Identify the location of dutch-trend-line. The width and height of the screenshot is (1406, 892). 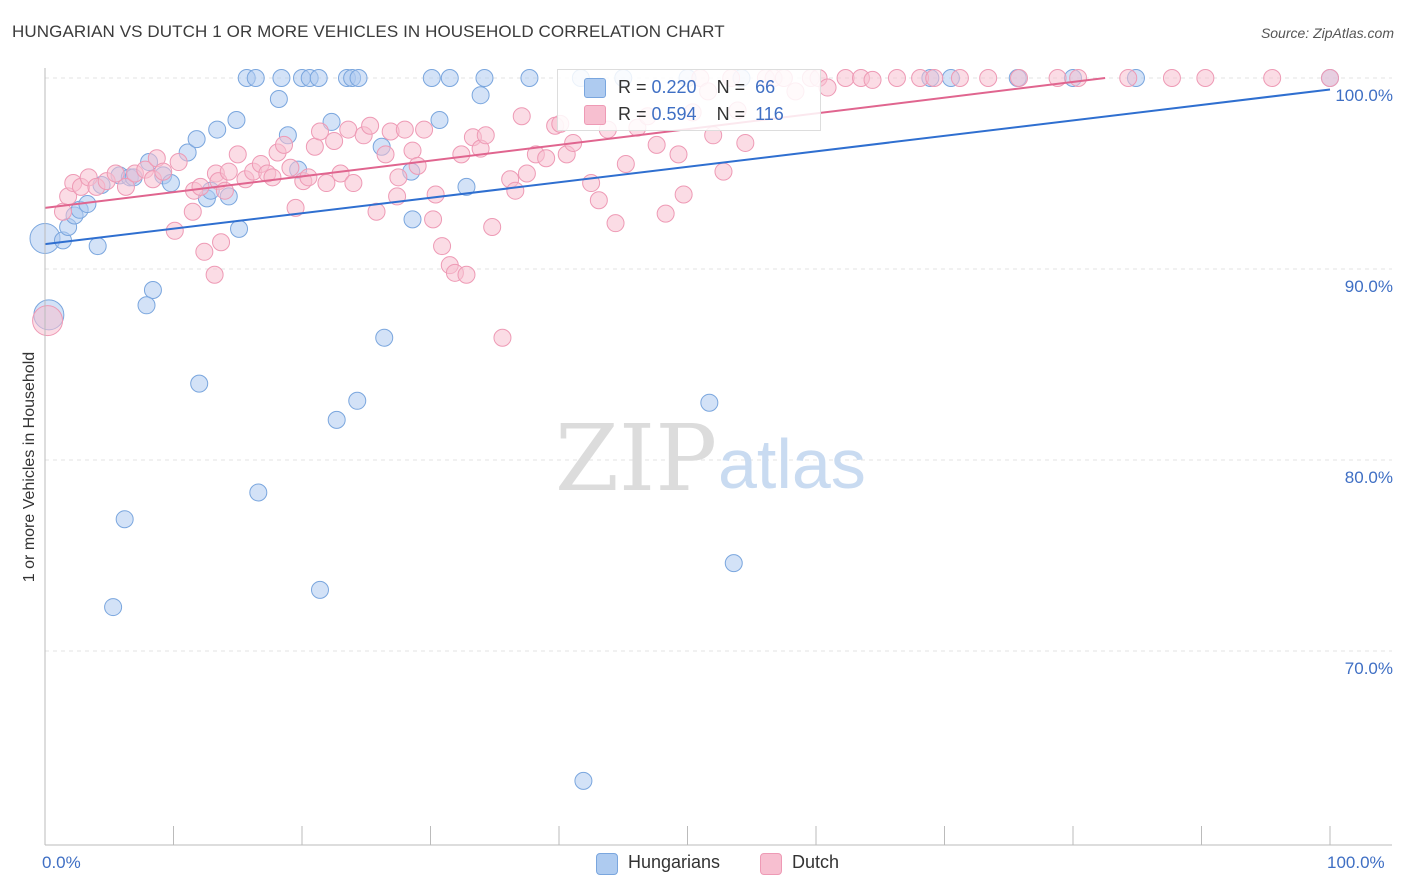
(575, 143).